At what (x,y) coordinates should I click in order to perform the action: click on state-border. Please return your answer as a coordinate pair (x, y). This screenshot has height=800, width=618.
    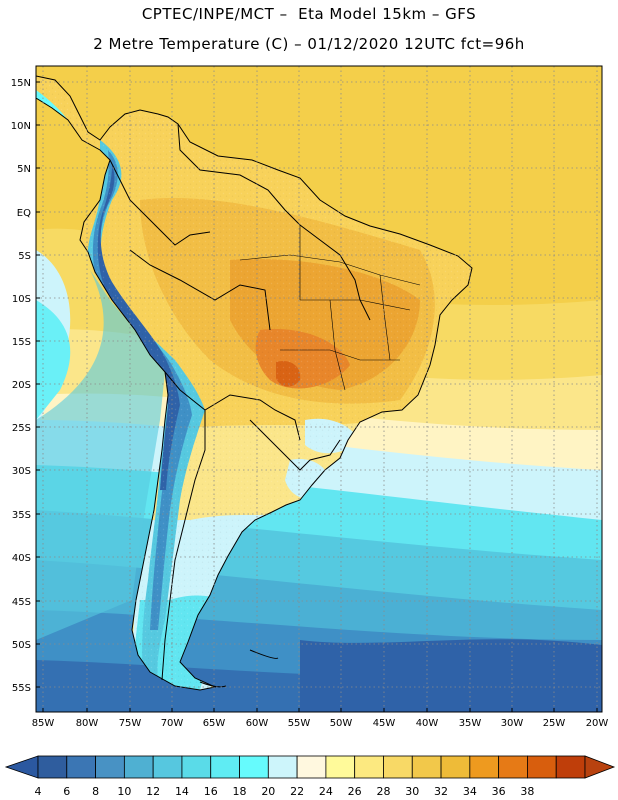
    Looking at the image, I should click on (330, 308).